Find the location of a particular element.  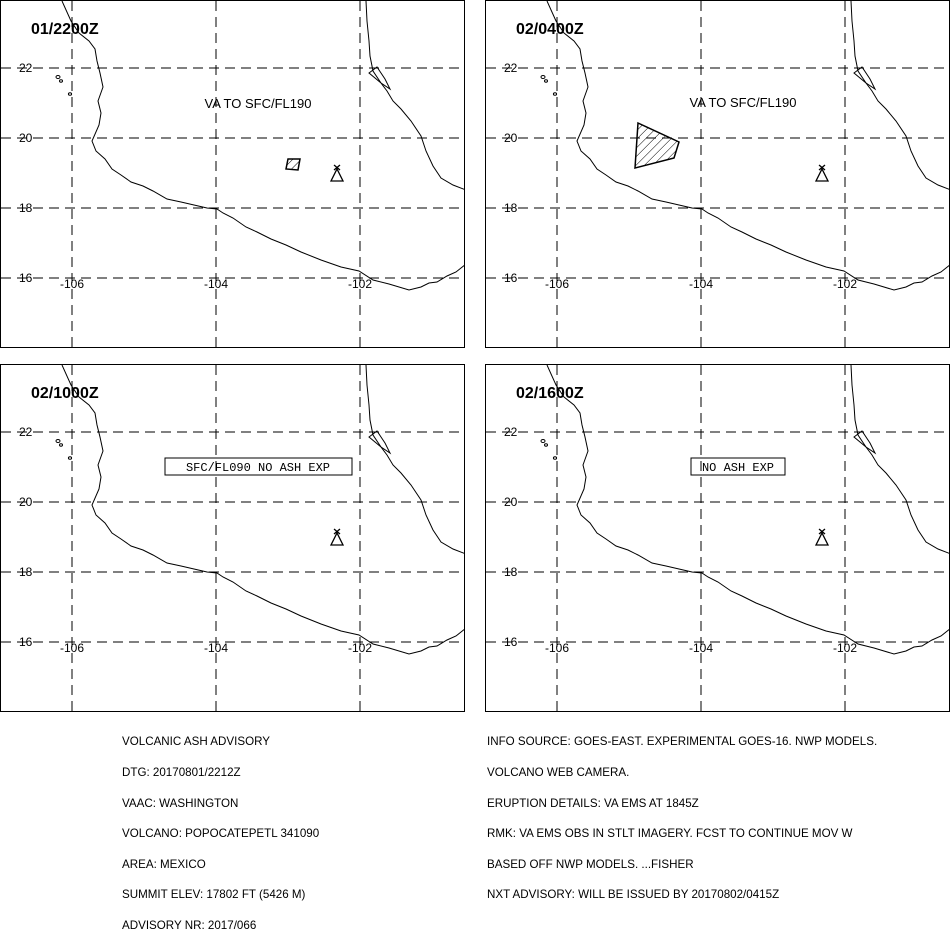

panel-title: 02/1600Z is located at coordinates (550, 393).